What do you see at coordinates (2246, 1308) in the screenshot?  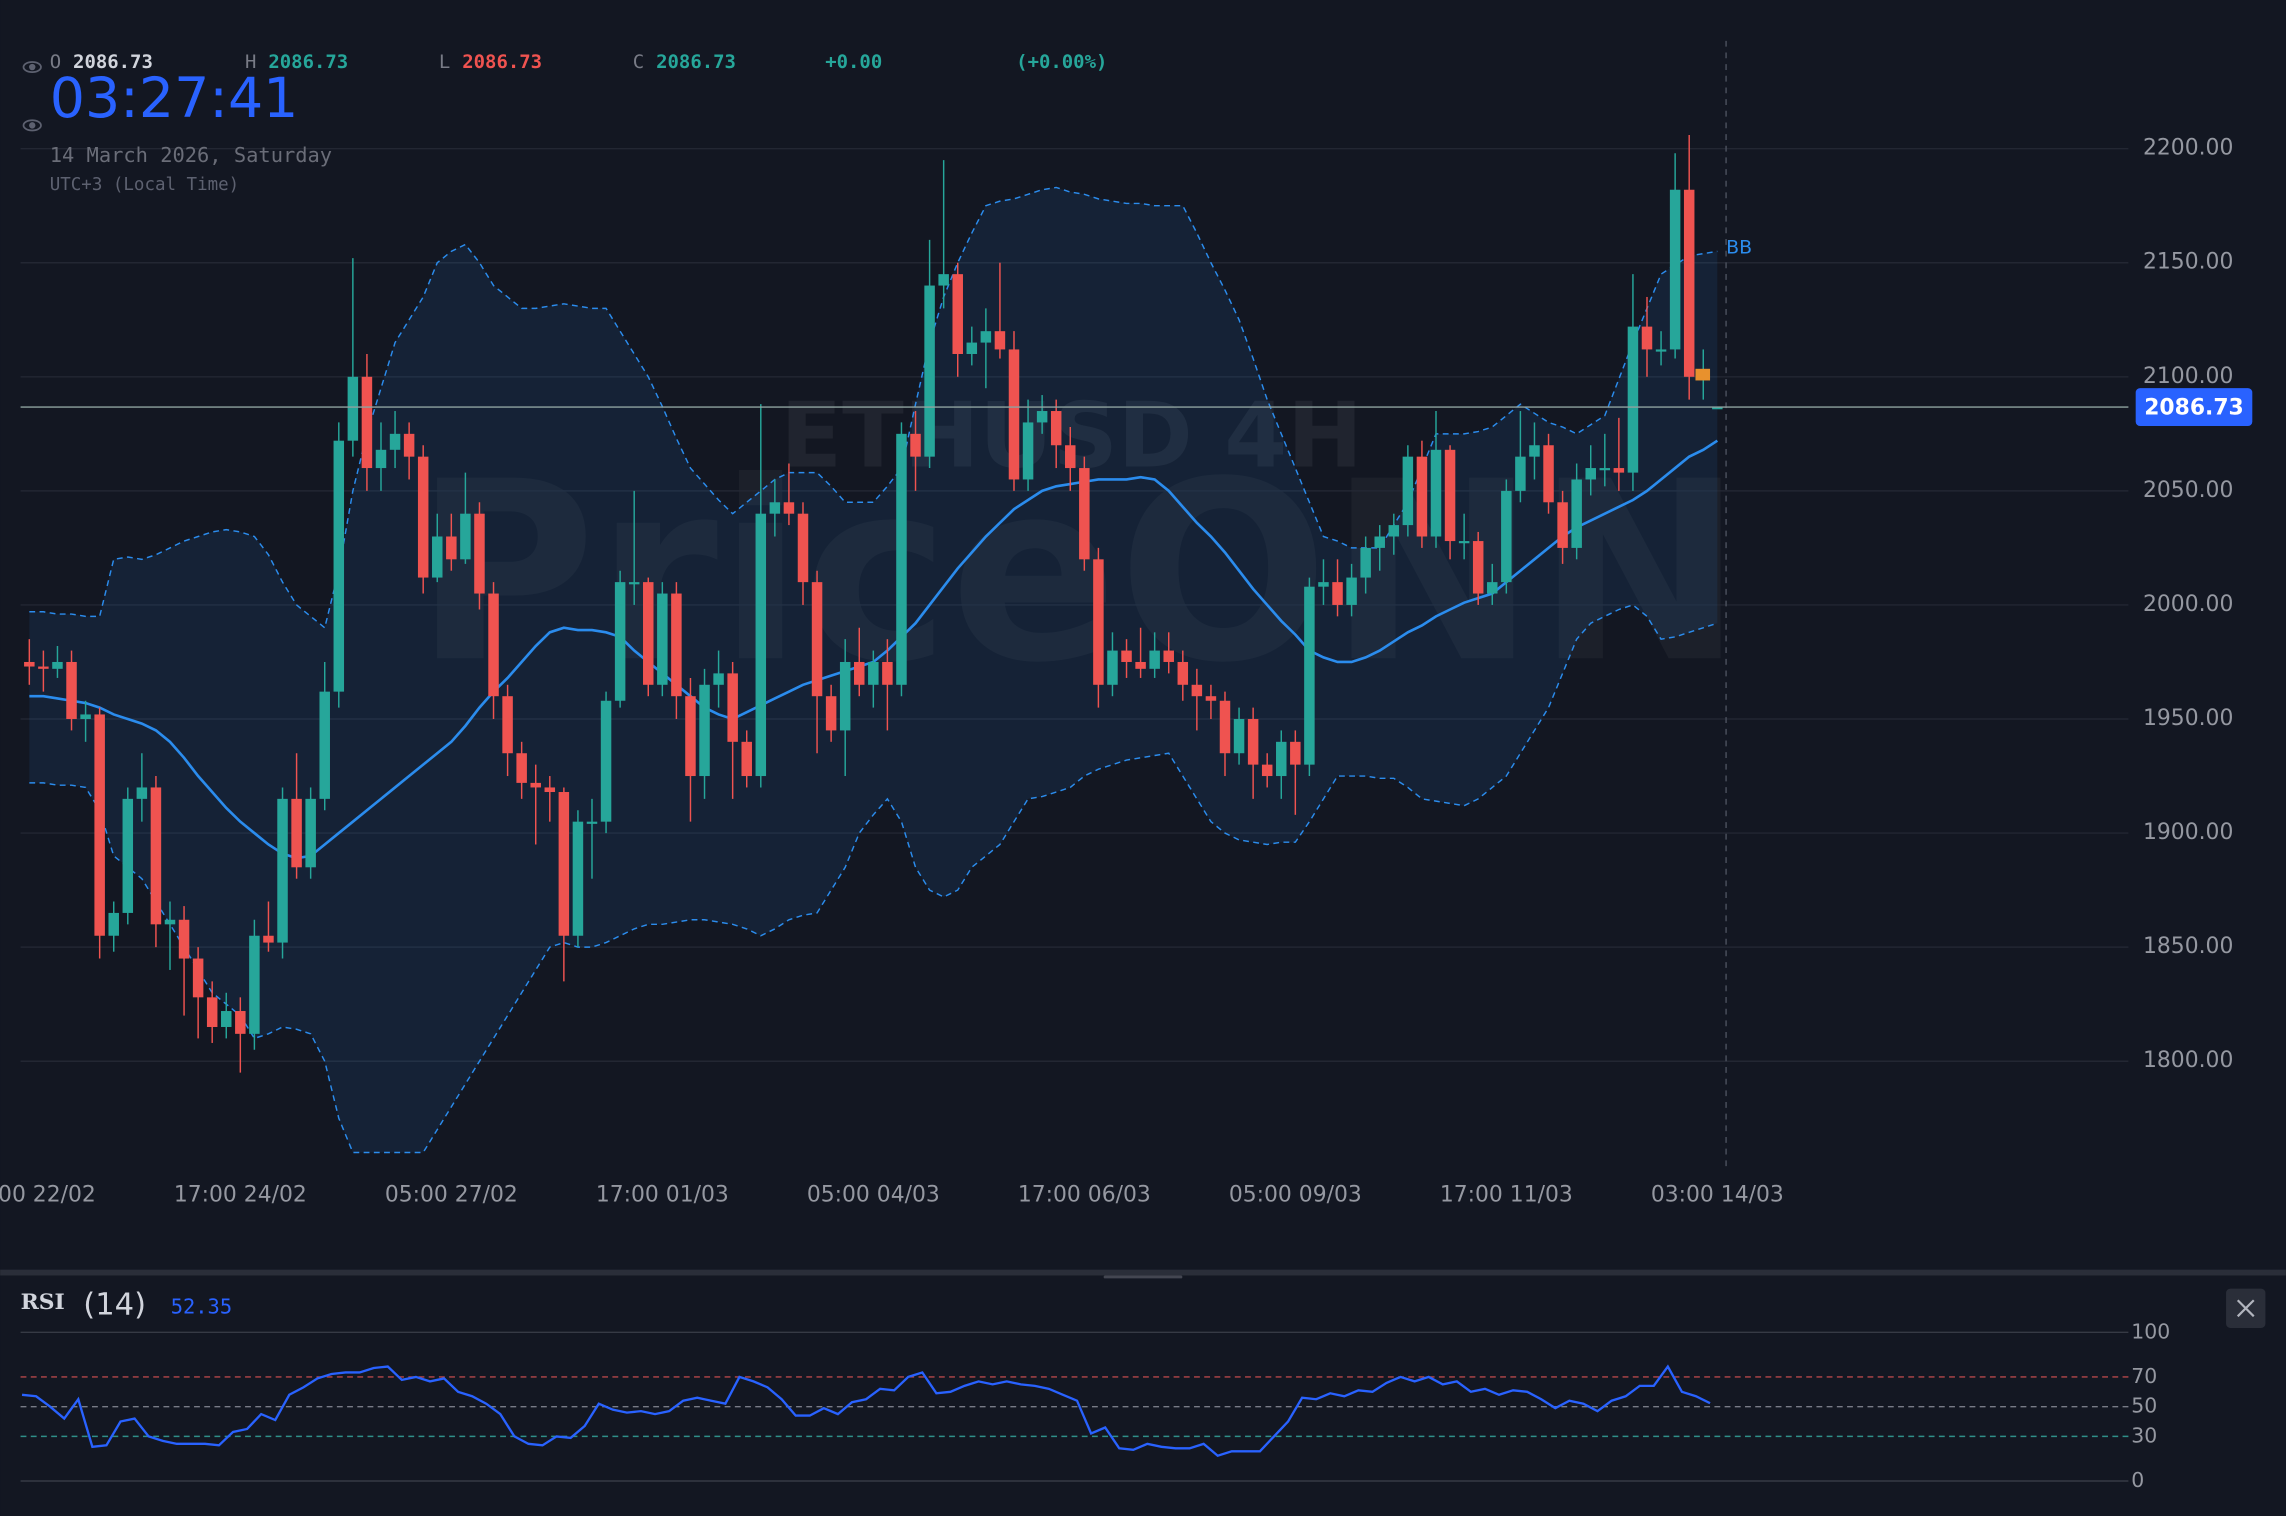 I see `close-button` at bounding box center [2246, 1308].